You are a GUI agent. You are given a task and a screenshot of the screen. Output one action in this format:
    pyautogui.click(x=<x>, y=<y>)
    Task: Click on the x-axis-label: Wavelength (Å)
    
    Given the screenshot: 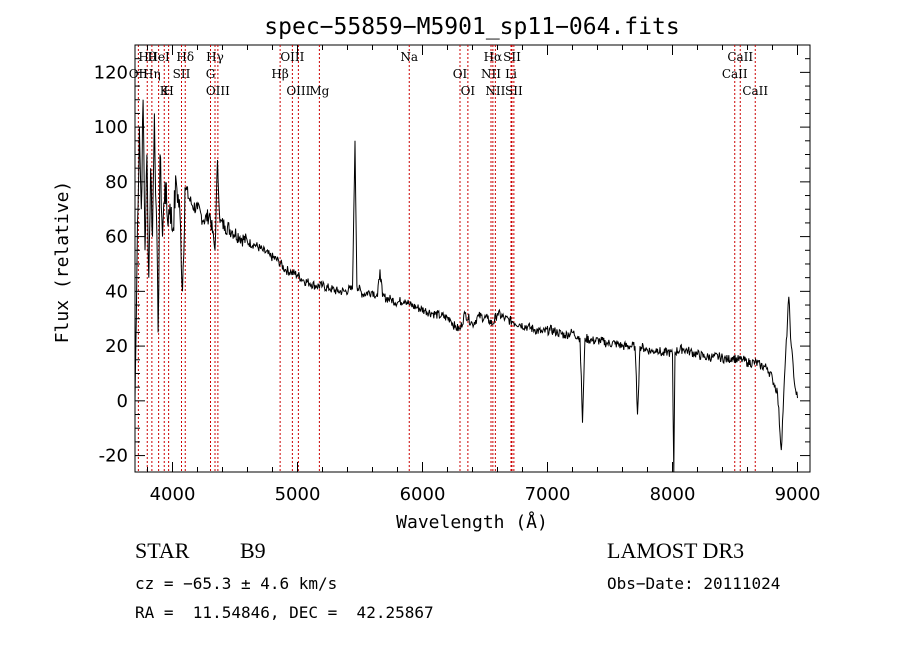 What is the action you would take?
    pyautogui.click(x=472, y=522)
    